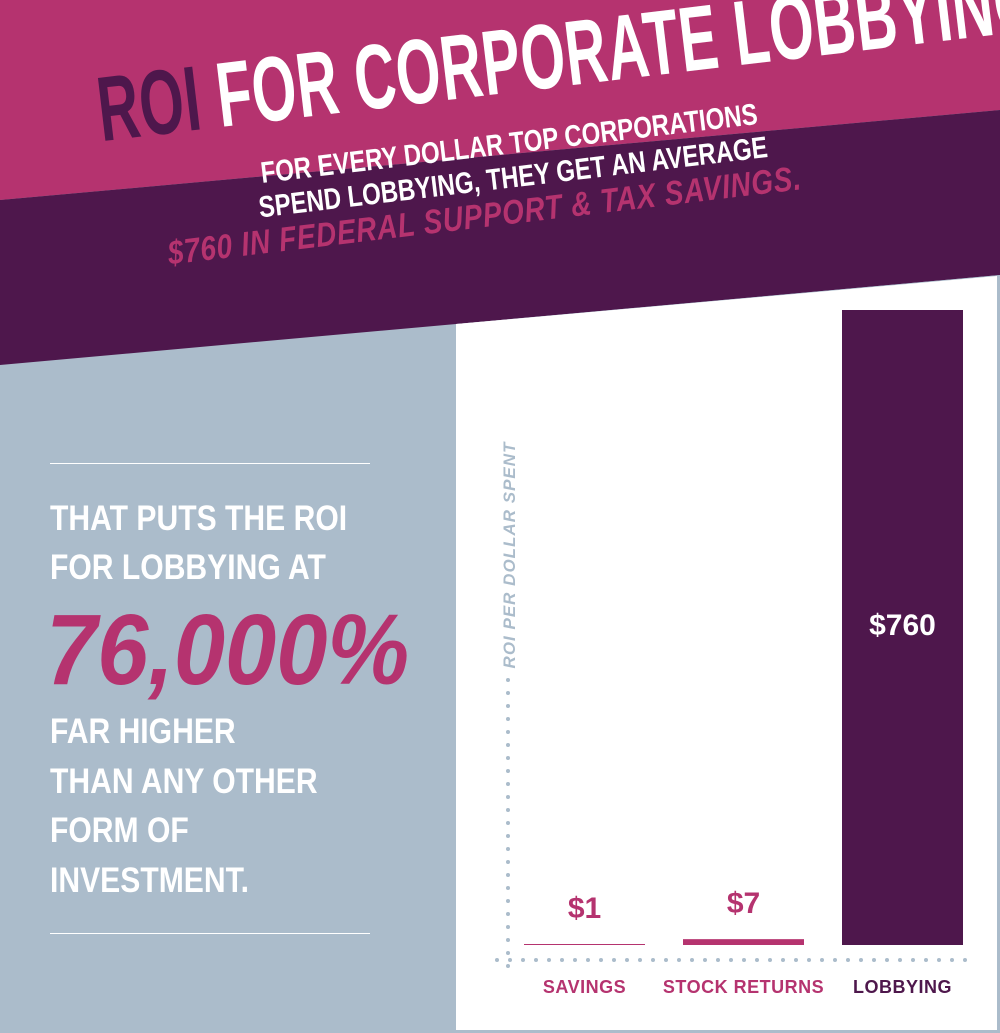 The height and width of the screenshot is (1033, 1000). What do you see at coordinates (509, 555) in the screenshot?
I see `y-axis-label: ROI PER DOLLAR SPENT` at bounding box center [509, 555].